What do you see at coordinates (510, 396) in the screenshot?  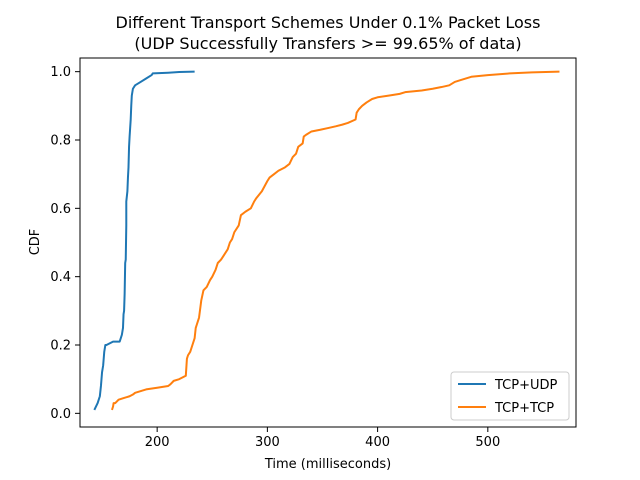 I see `legend: TCP+UDP TCP+TCP` at bounding box center [510, 396].